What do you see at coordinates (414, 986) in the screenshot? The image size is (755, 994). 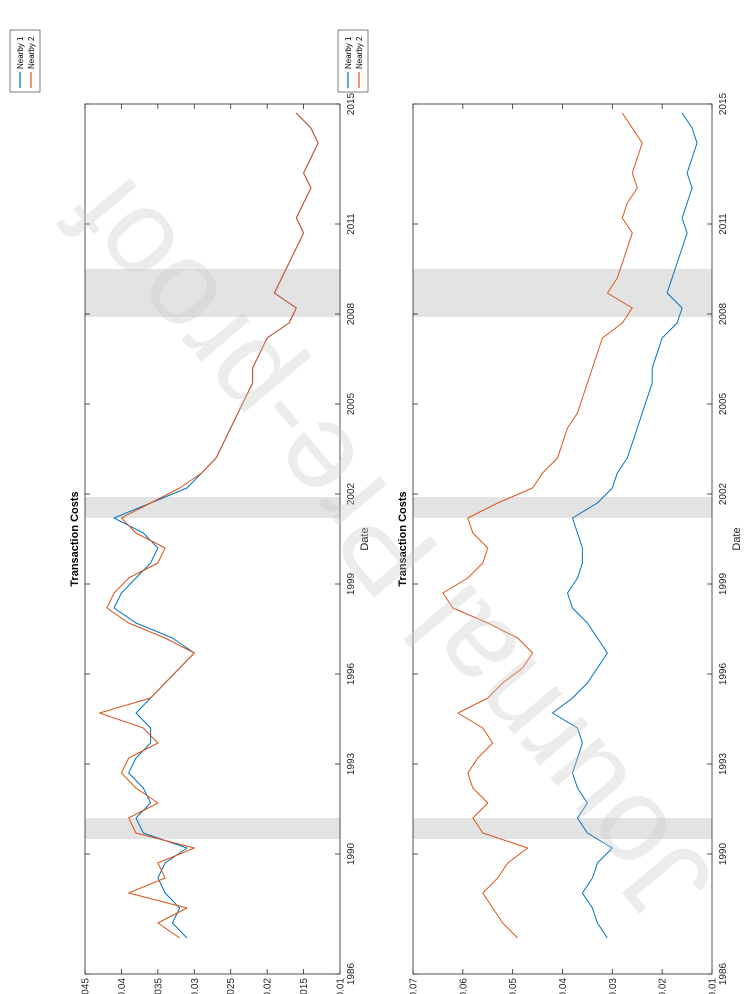 I see `y-tick-label: 0.07` at bounding box center [414, 986].